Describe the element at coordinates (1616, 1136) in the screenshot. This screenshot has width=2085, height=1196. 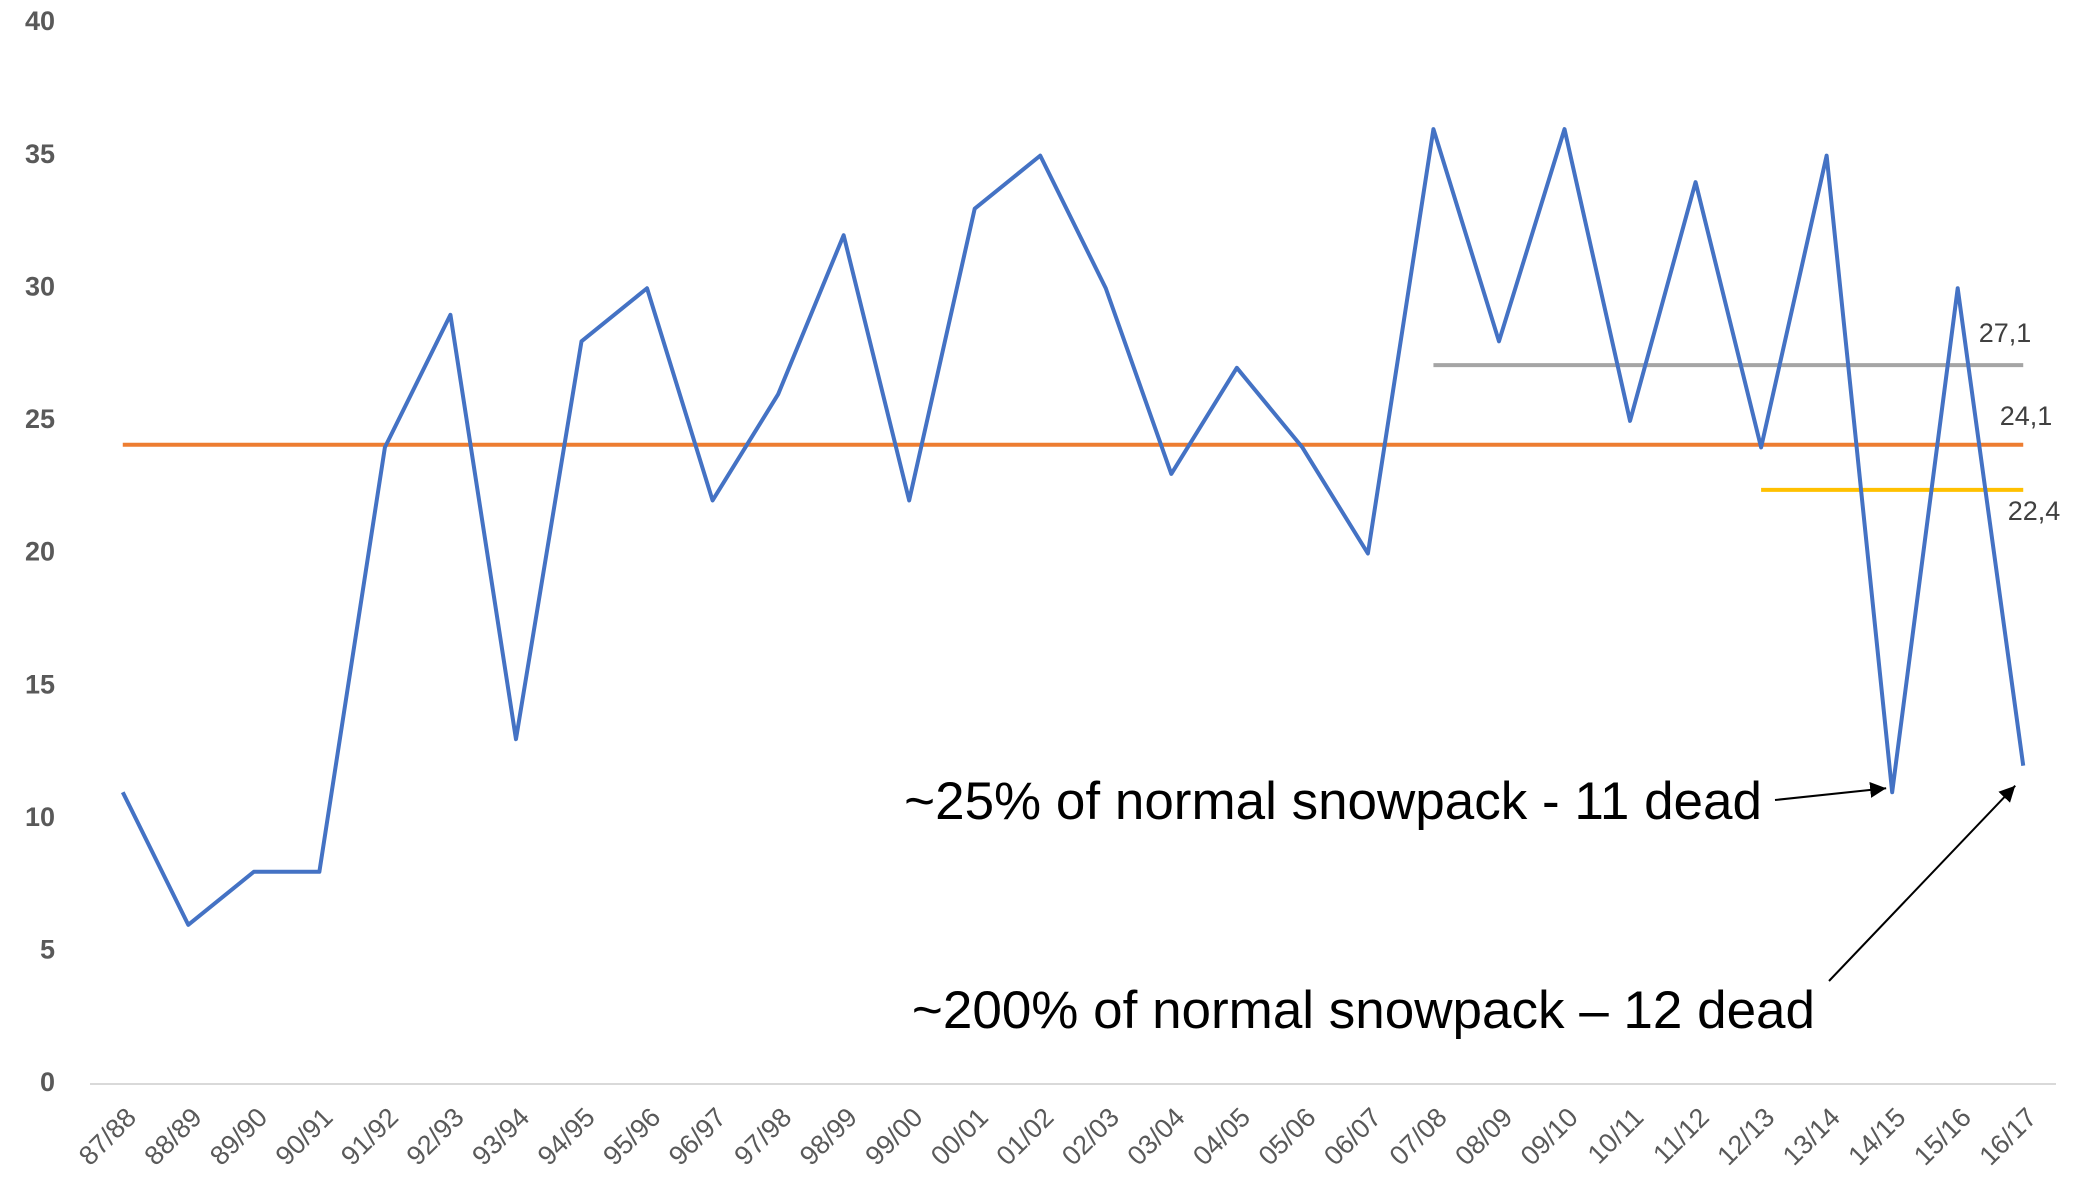
I see `x-tick-label: 10/11` at that location.